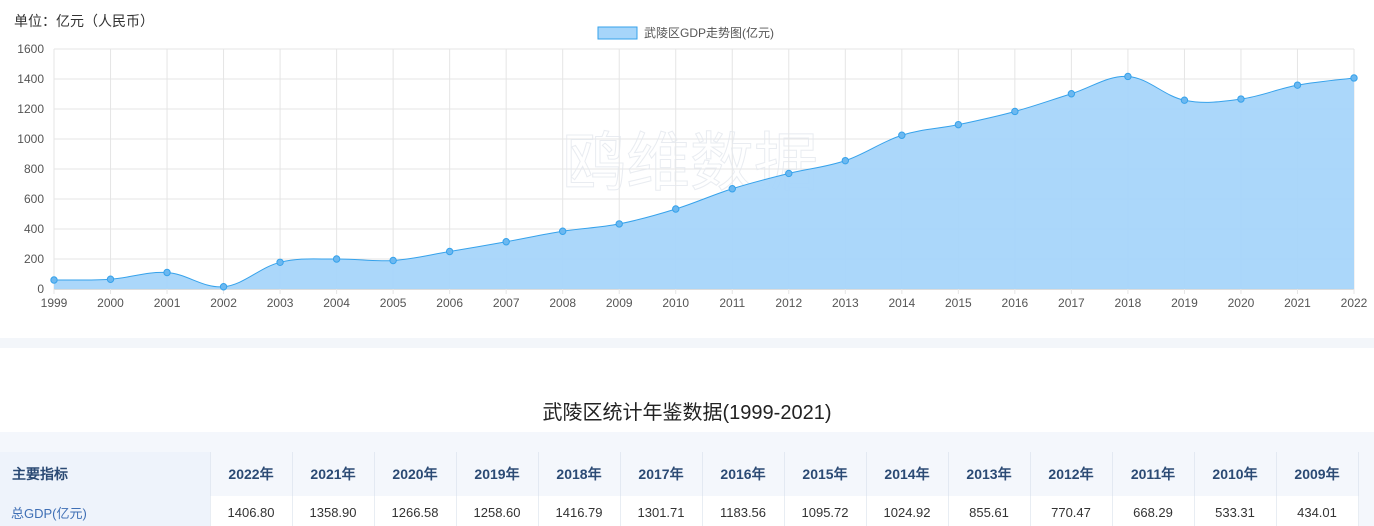 This screenshot has height=526, width=1374. Describe the element at coordinates (251, 511) in the screenshot. I see `table-cell: 1406.80` at that location.